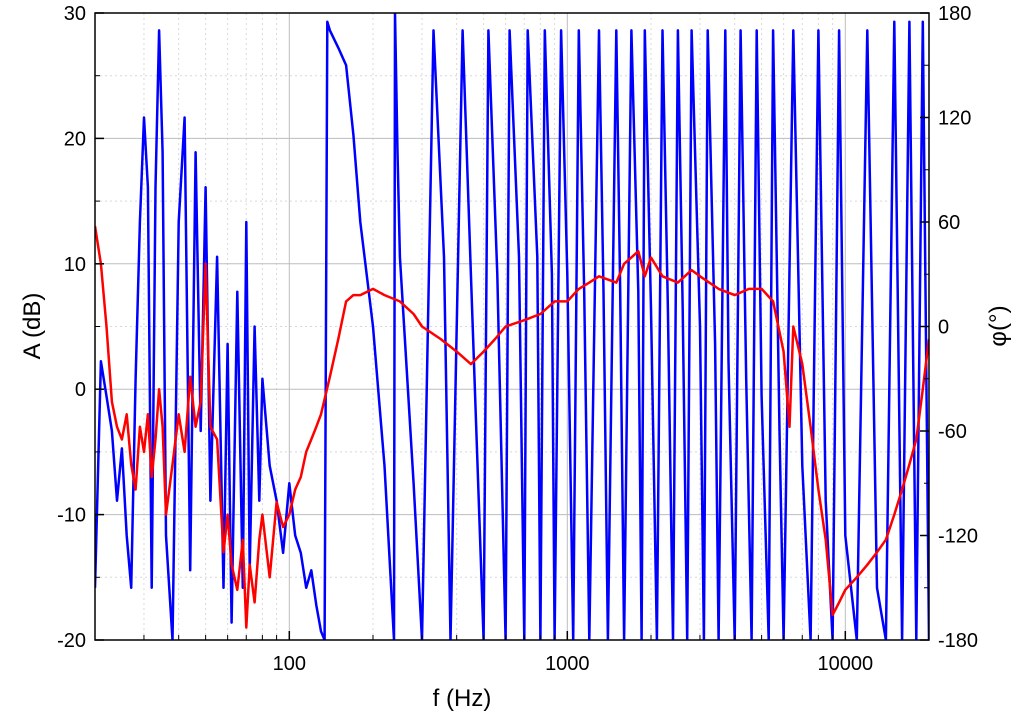 The image size is (1024, 718). What do you see at coordinates (998, 325) in the screenshot?
I see `y-right-axis-title: φ(°)` at bounding box center [998, 325].